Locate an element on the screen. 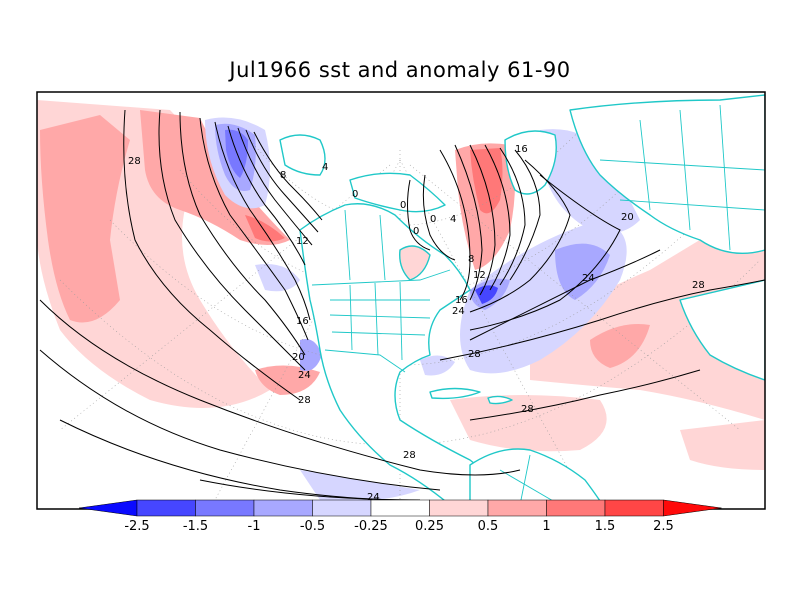 The width and height of the screenshot is (800, 600). contour-line-arctic is located at coordinates (439, 217).